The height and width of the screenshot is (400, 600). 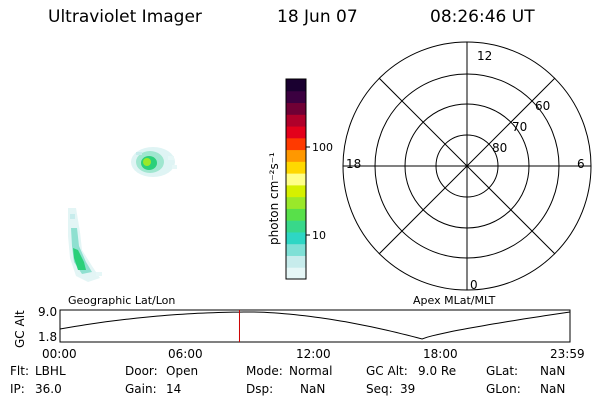 What do you see at coordinates (408, 389) in the screenshot?
I see `seq-value: 39` at bounding box center [408, 389].